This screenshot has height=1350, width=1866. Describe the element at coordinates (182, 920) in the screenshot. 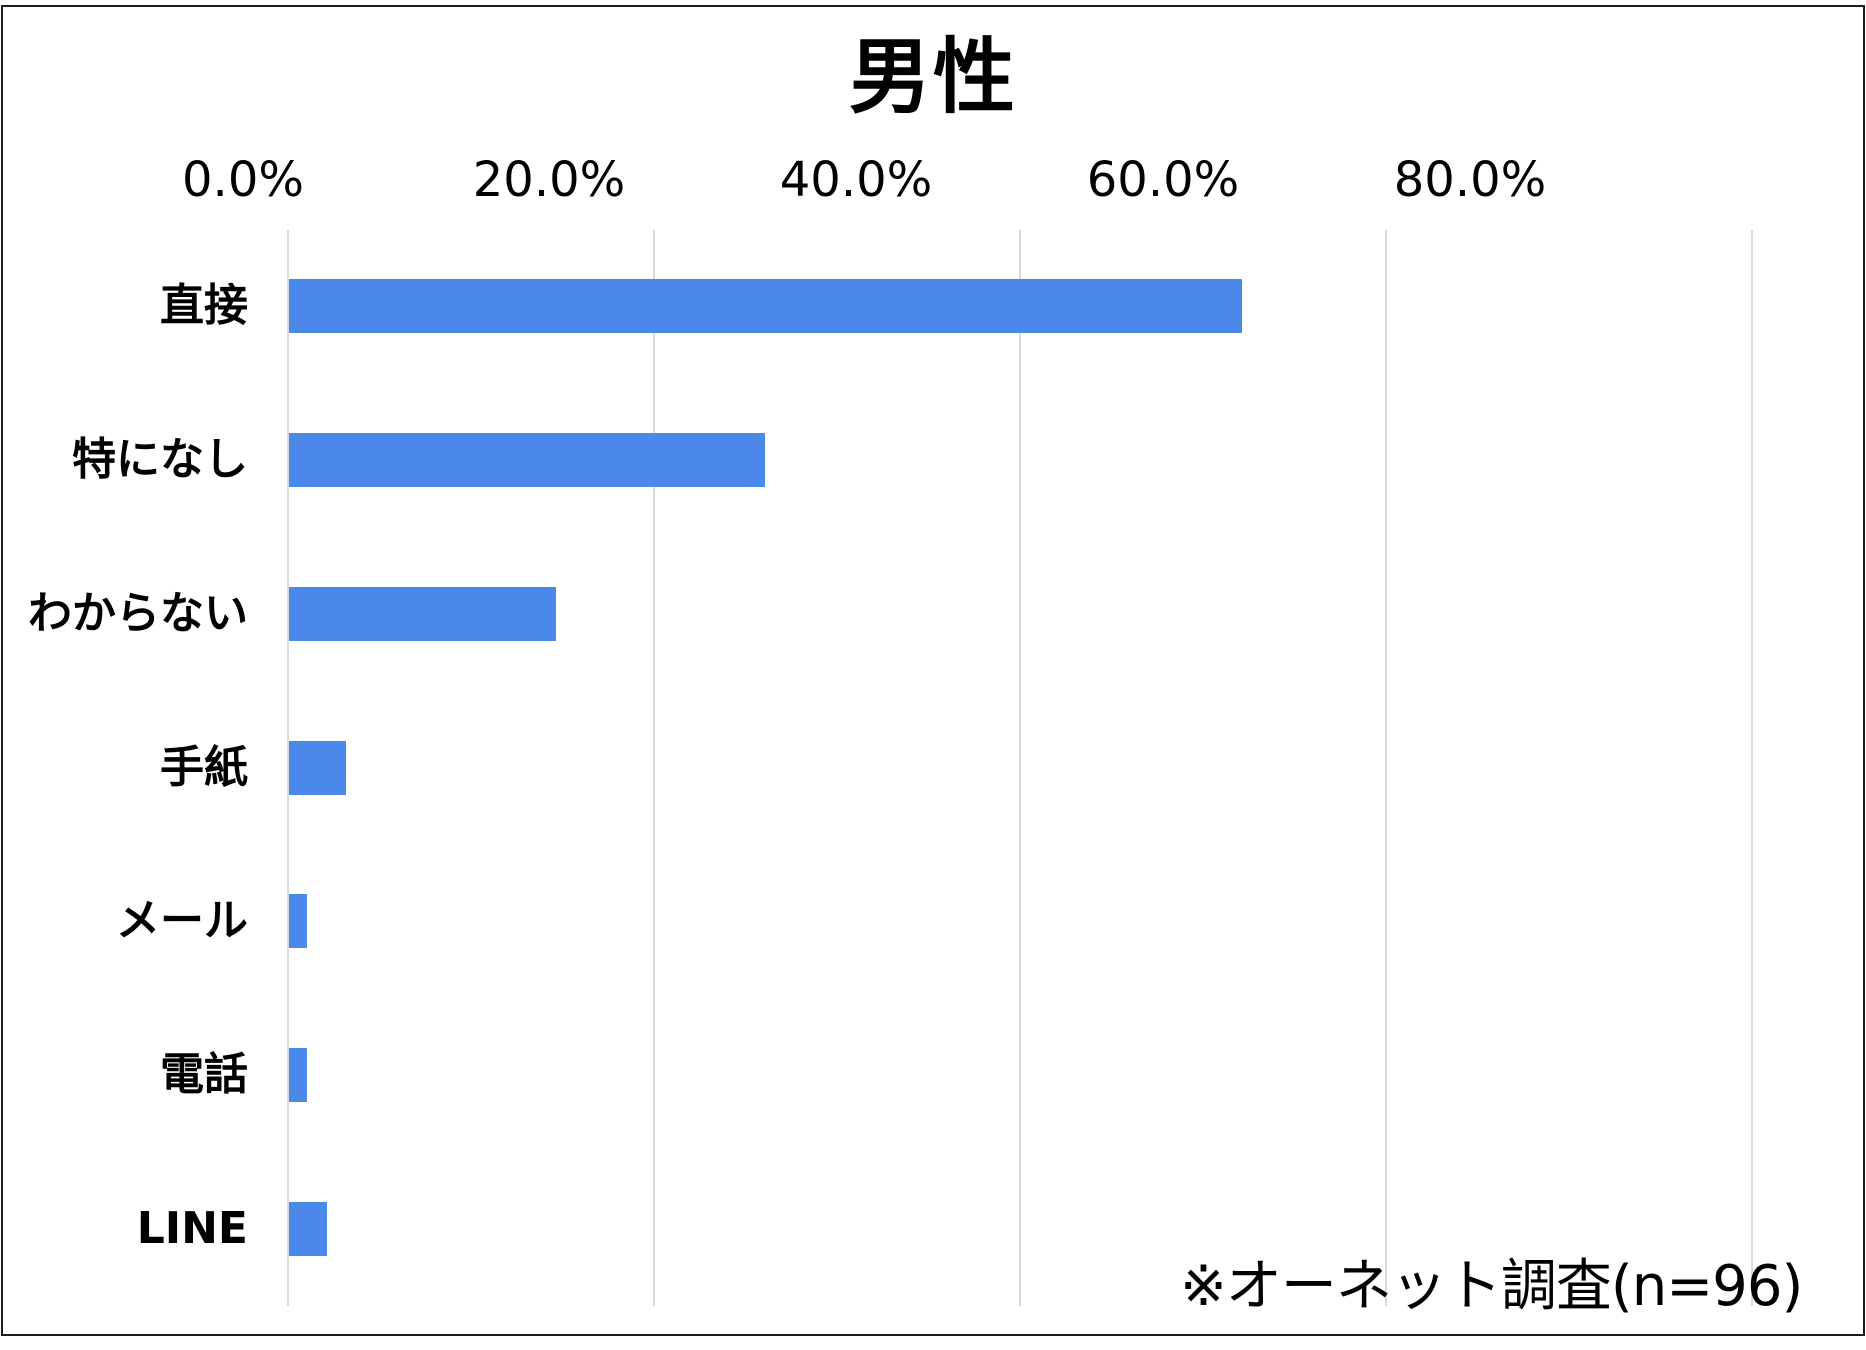

I see `category-label: メール` at that location.